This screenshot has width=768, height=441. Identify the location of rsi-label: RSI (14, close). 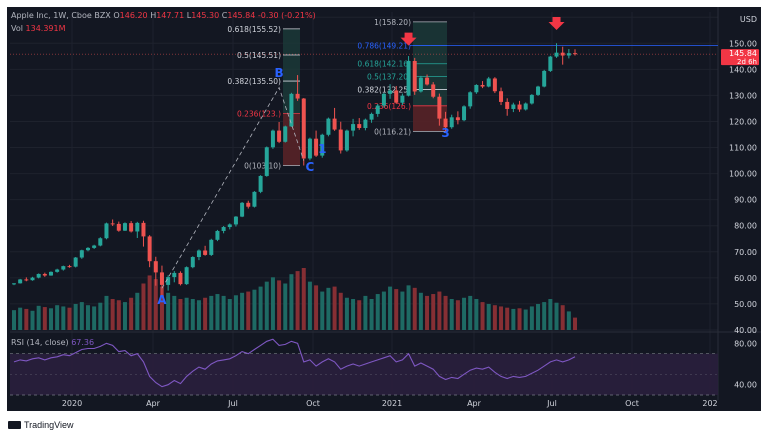
(40, 342).